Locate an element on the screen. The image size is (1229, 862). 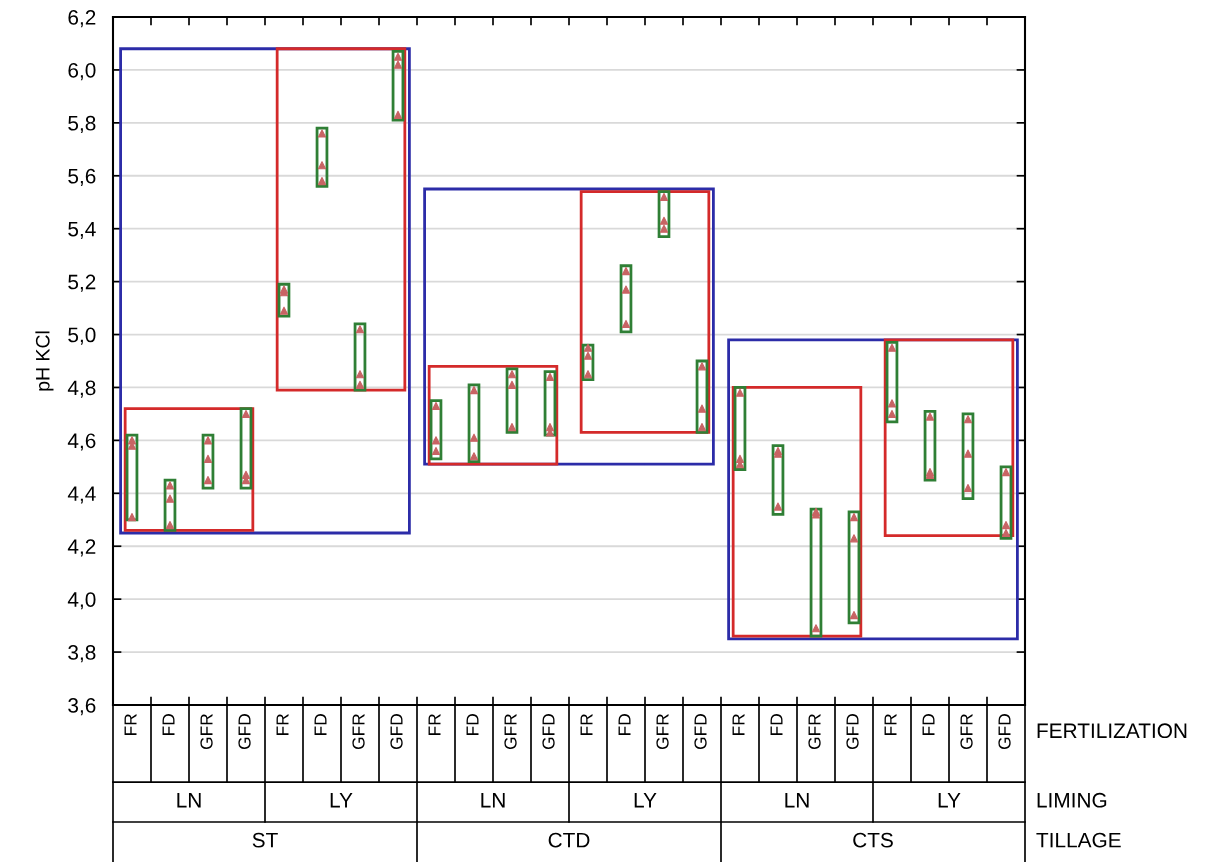
text: LIMING is located at coordinates (1072, 800).